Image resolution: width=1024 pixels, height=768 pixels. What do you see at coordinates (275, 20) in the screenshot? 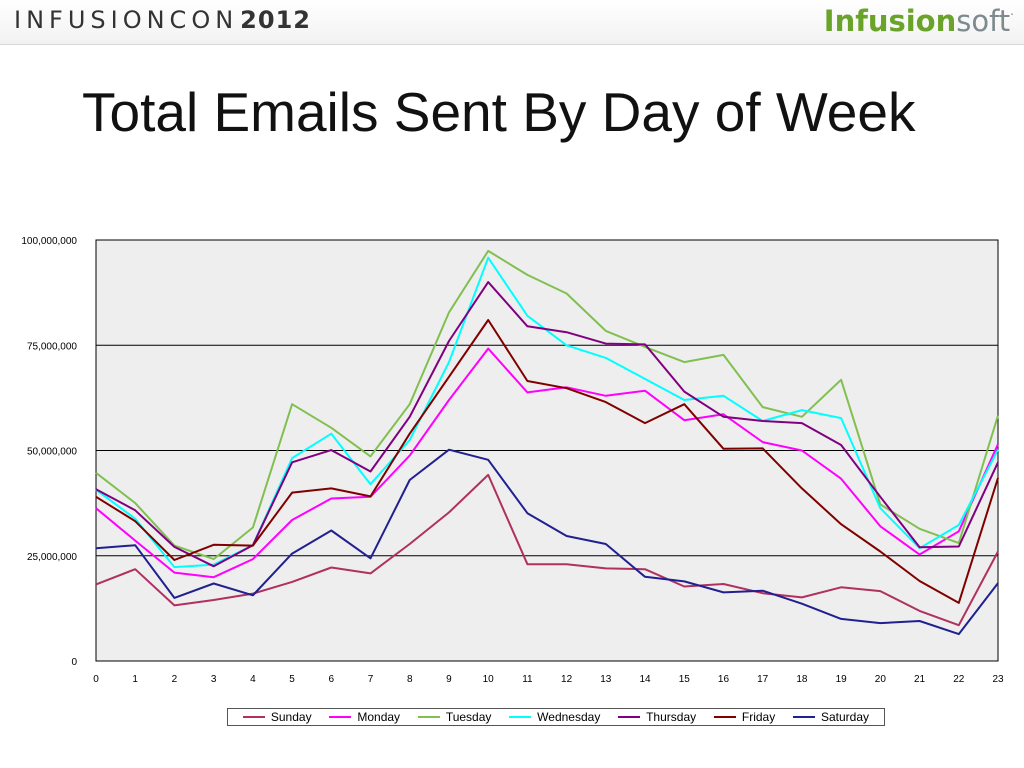
I see `event-year: 2012` at bounding box center [275, 20].